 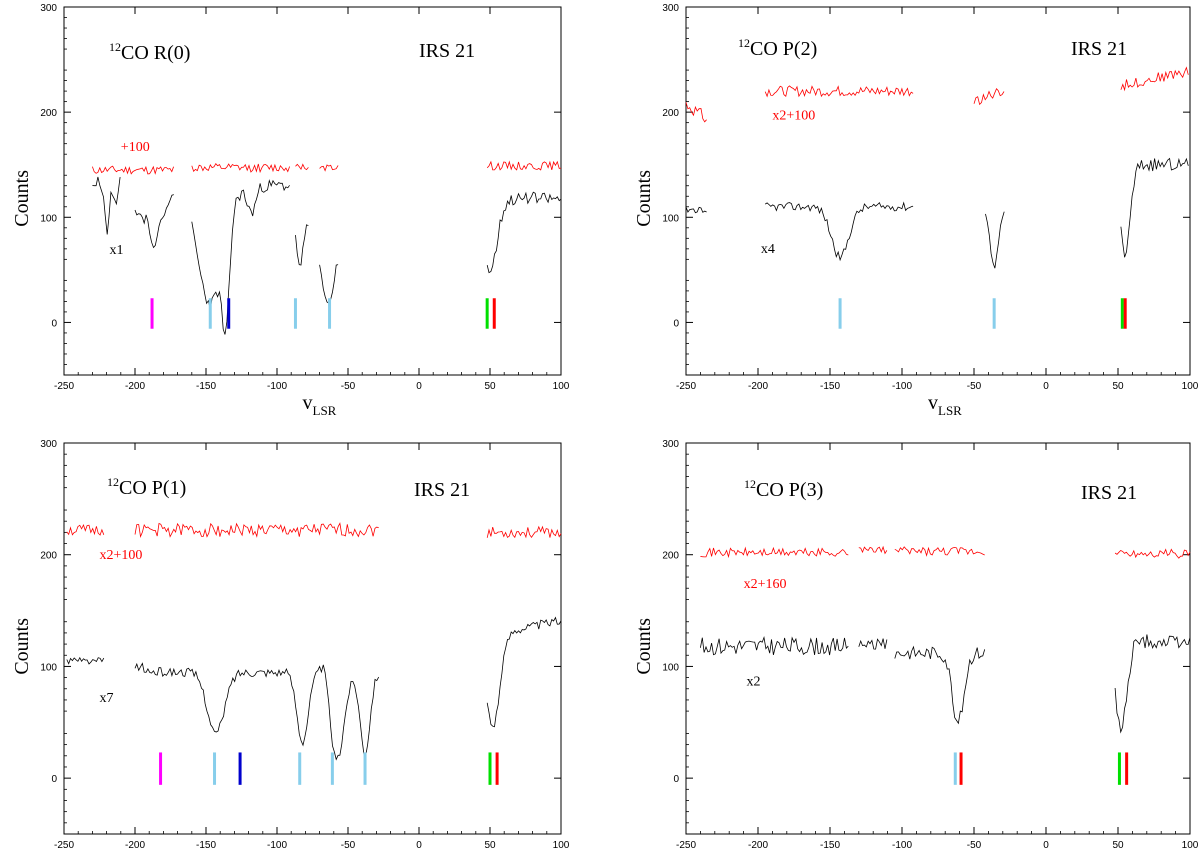 I want to click on series-annotation: +100, so click(x=135, y=147).